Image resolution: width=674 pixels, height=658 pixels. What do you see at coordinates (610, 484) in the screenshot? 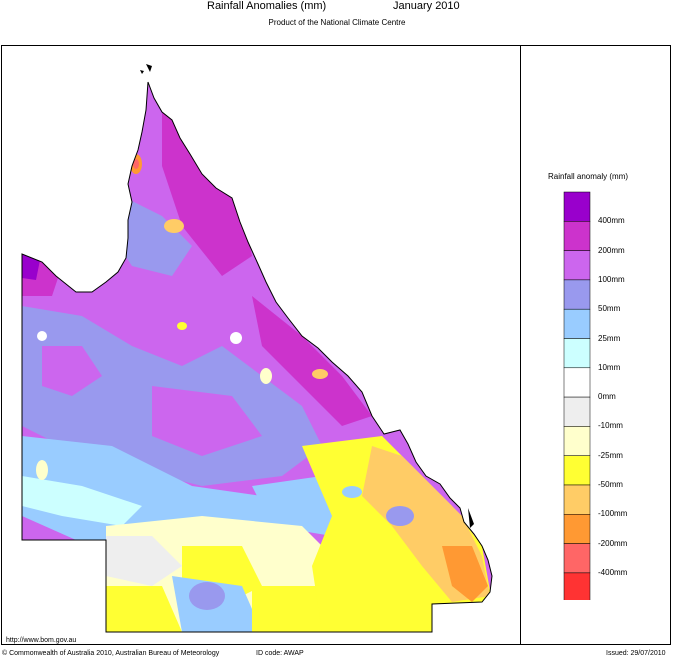
I see `legend-label: -50mm` at bounding box center [610, 484].